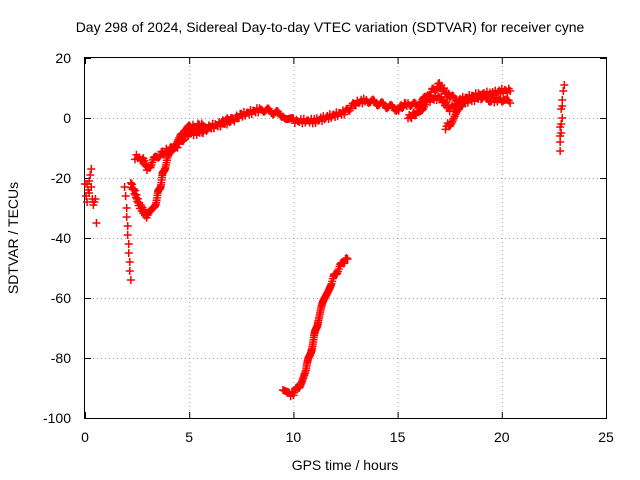  What do you see at coordinates (63, 58) in the screenshot?
I see `y-tick-label: 20` at bounding box center [63, 58].